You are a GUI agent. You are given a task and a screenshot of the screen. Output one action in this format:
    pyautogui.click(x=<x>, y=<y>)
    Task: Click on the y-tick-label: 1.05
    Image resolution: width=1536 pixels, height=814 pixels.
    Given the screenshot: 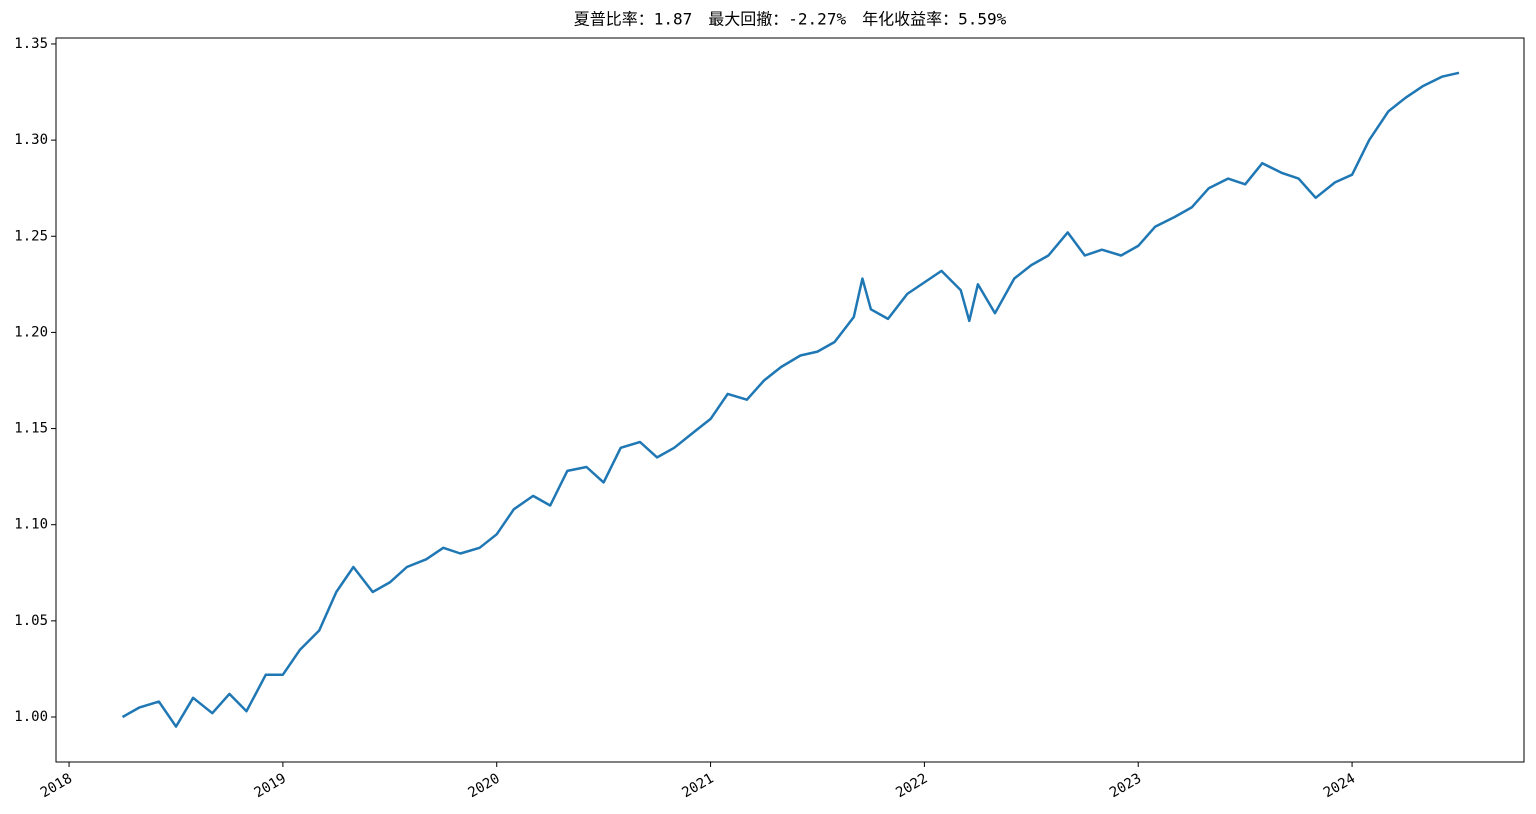 What is the action you would take?
    pyautogui.click(x=31, y=621)
    